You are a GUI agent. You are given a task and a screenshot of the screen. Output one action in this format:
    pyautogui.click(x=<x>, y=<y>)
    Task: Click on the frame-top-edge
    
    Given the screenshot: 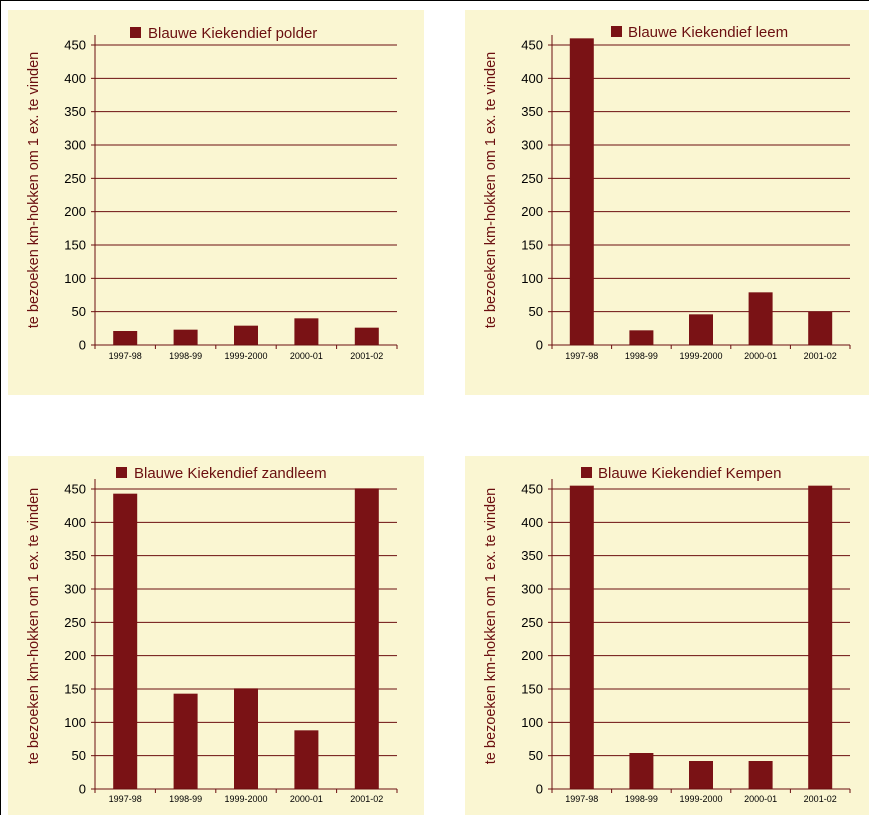 What is the action you would take?
    pyautogui.click(x=434, y=0)
    